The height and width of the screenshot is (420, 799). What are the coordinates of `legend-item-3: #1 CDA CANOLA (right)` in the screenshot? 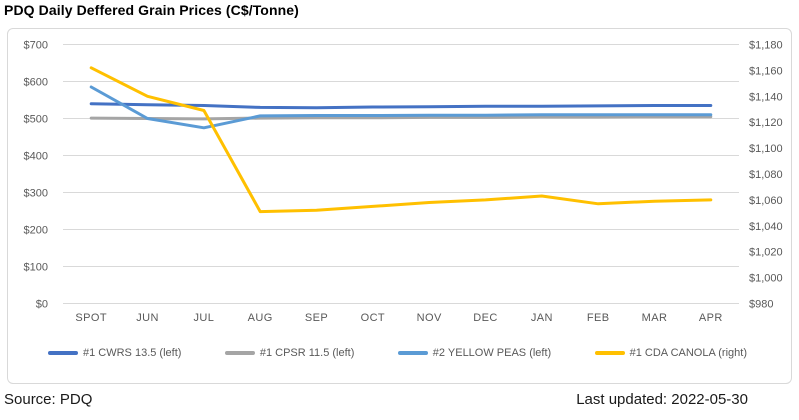 It's located at (670, 353).